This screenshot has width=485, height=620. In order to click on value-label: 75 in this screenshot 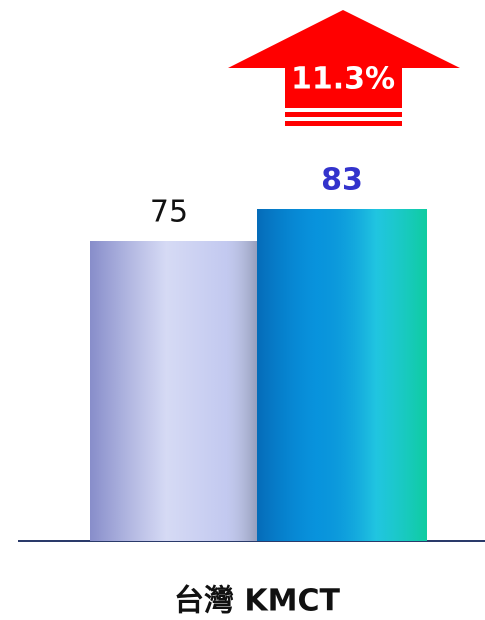, I will do `click(169, 212)`.